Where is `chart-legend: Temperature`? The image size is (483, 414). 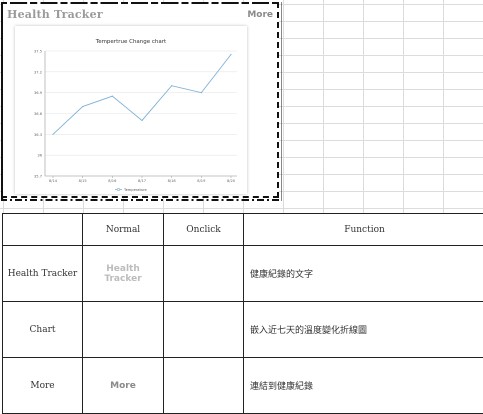
chart-legend: Temperature is located at coordinates (131, 190).